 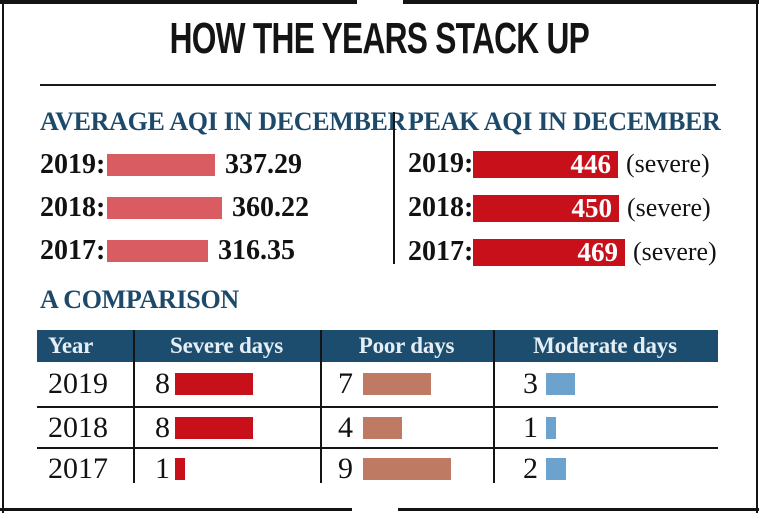 I want to click on poor-days-count: 7, so click(x=345, y=383).